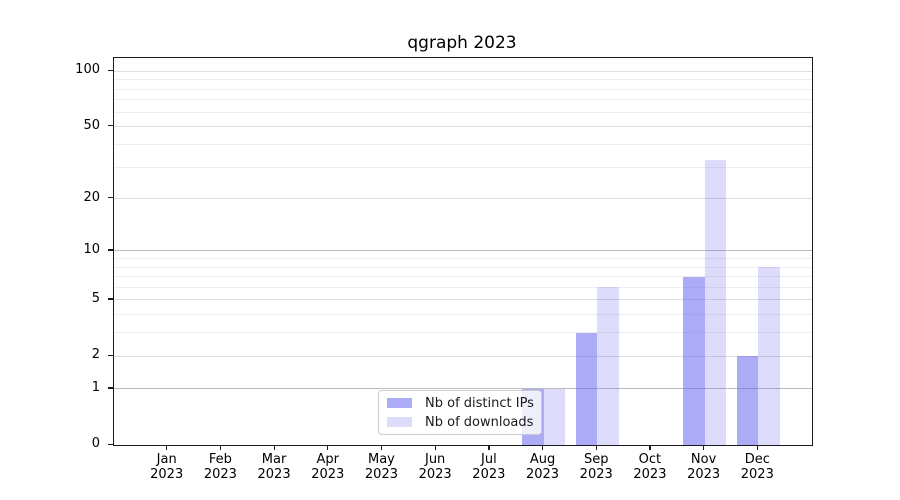 The height and width of the screenshot is (500, 900). I want to click on x-tick-label: Aug 2023, so click(542, 467).